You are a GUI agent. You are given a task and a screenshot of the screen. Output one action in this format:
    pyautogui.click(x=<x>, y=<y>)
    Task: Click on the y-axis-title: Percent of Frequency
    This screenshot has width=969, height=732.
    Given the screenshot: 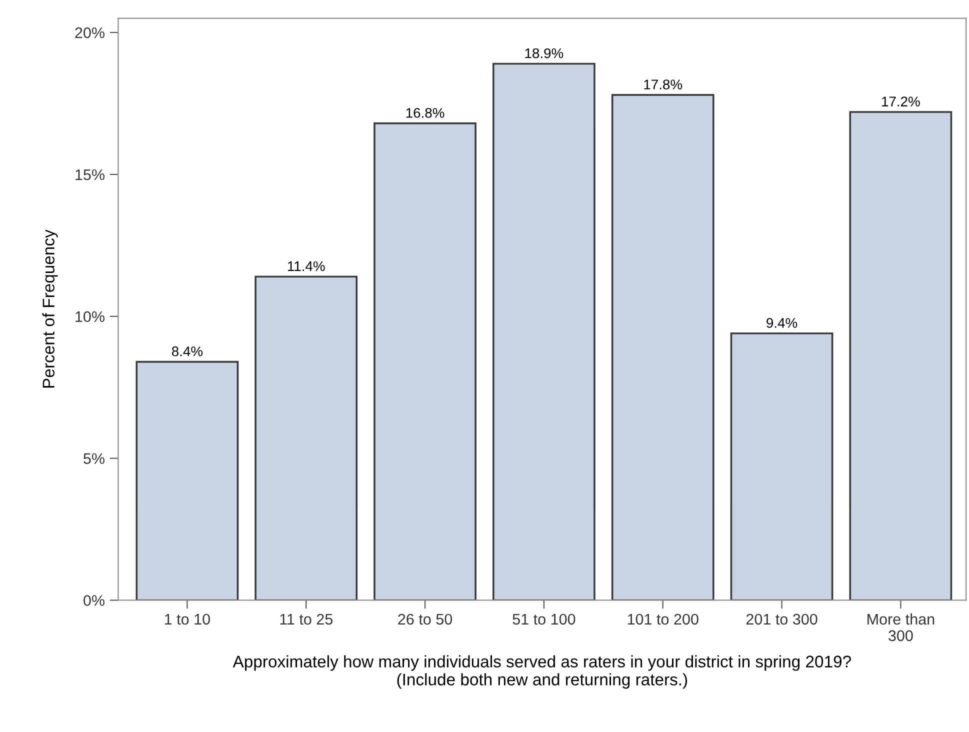 What is the action you would take?
    pyautogui.click(x=50, y=309)
    